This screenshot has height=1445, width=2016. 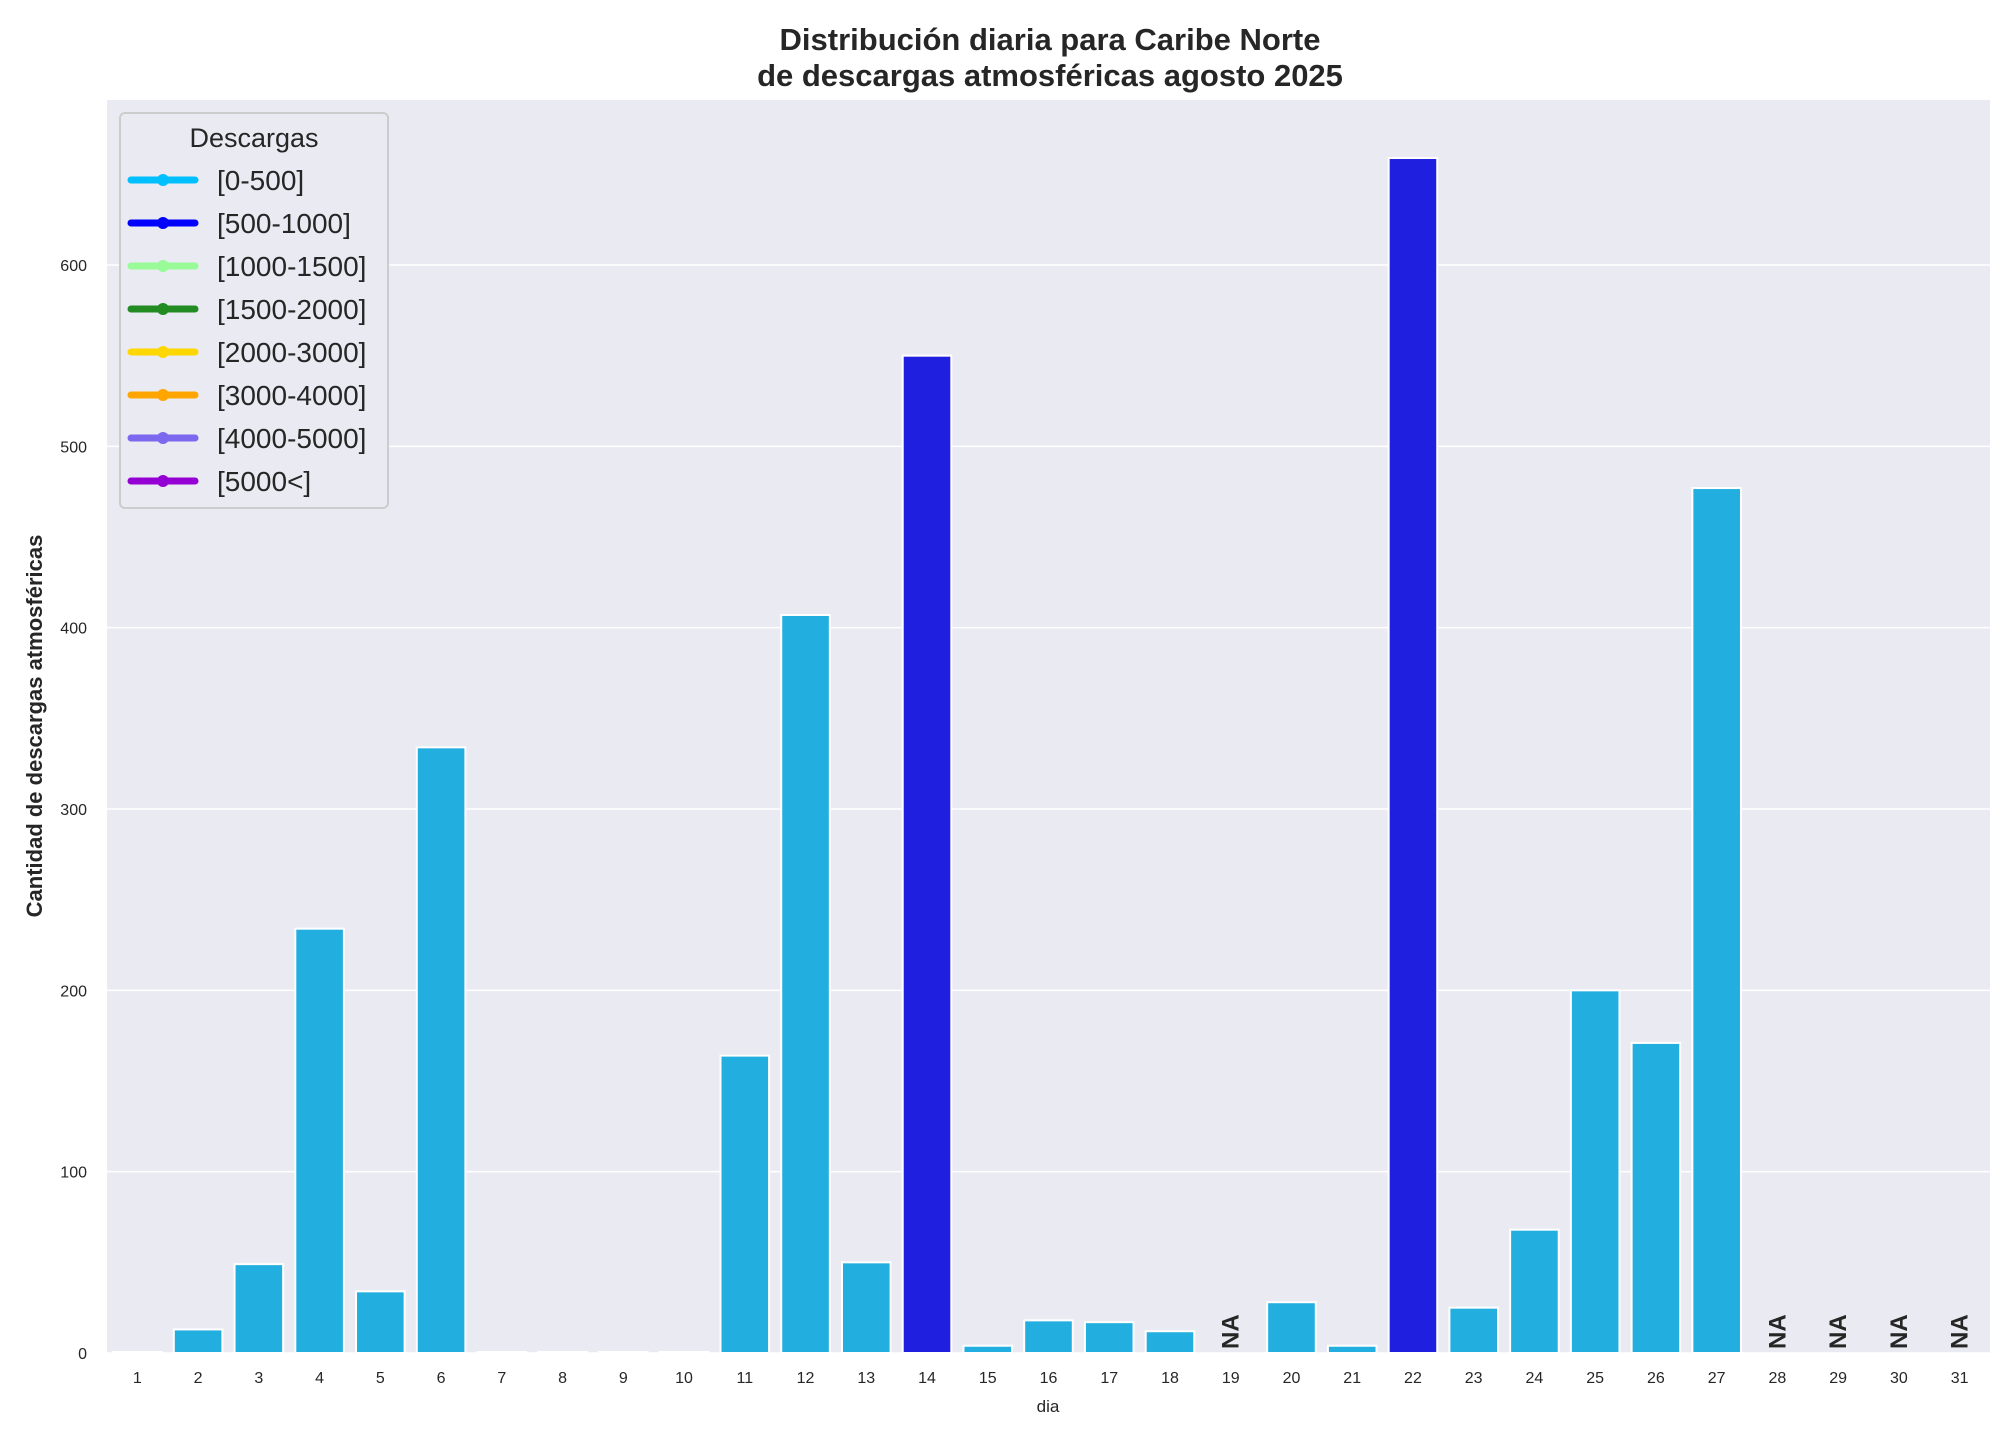 I want to click on legend-entry-label: [0-500], so click(x=260, y=180).